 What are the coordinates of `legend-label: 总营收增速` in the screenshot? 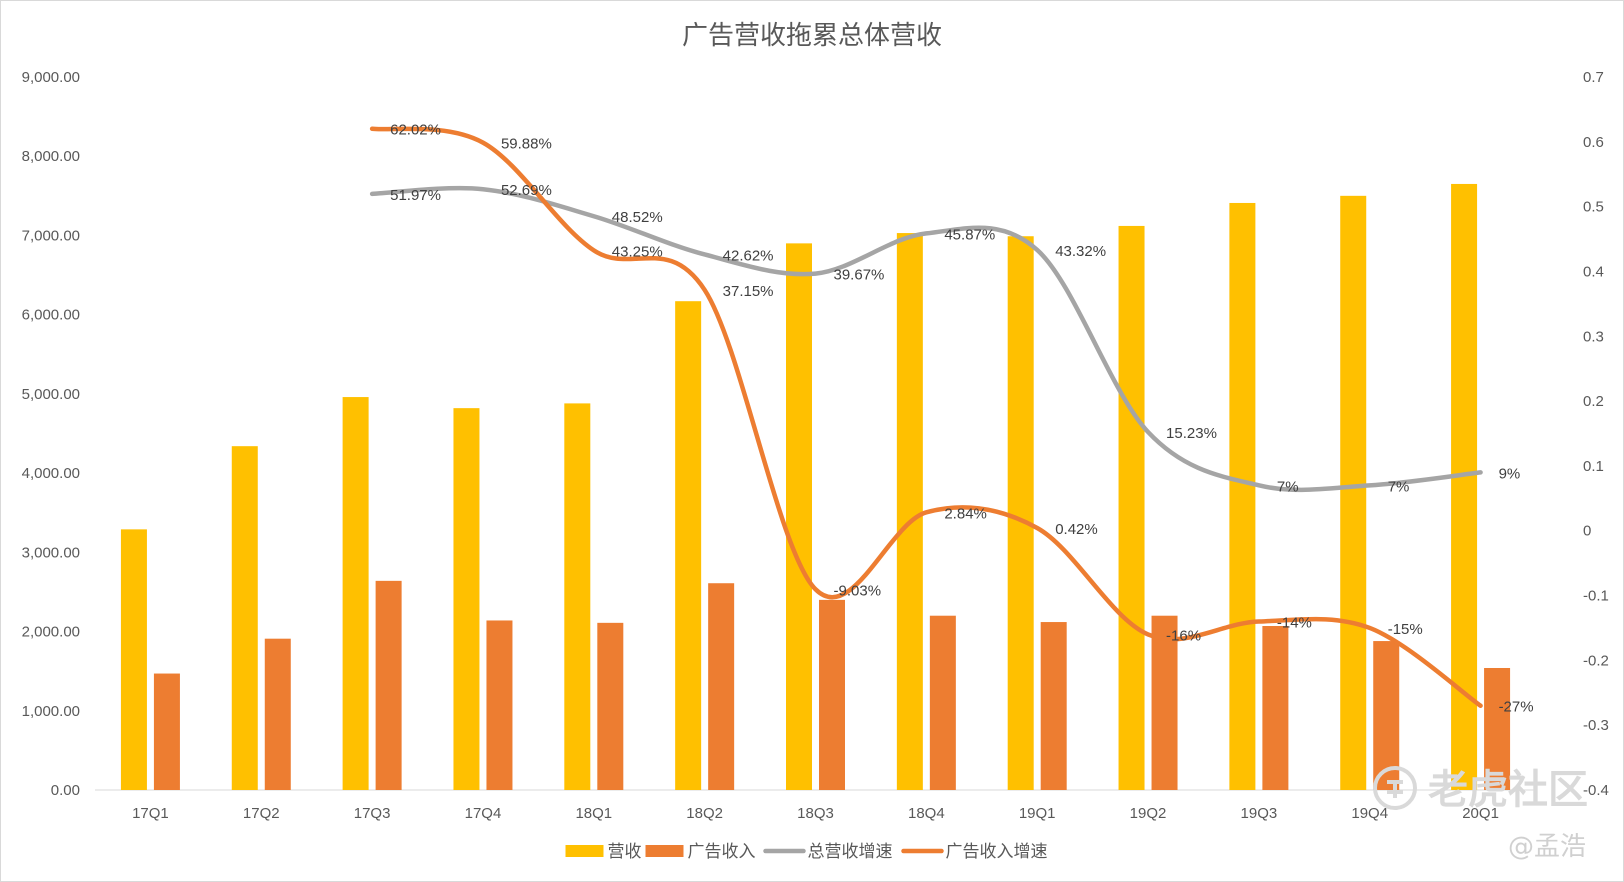 It's located at (850, 852).